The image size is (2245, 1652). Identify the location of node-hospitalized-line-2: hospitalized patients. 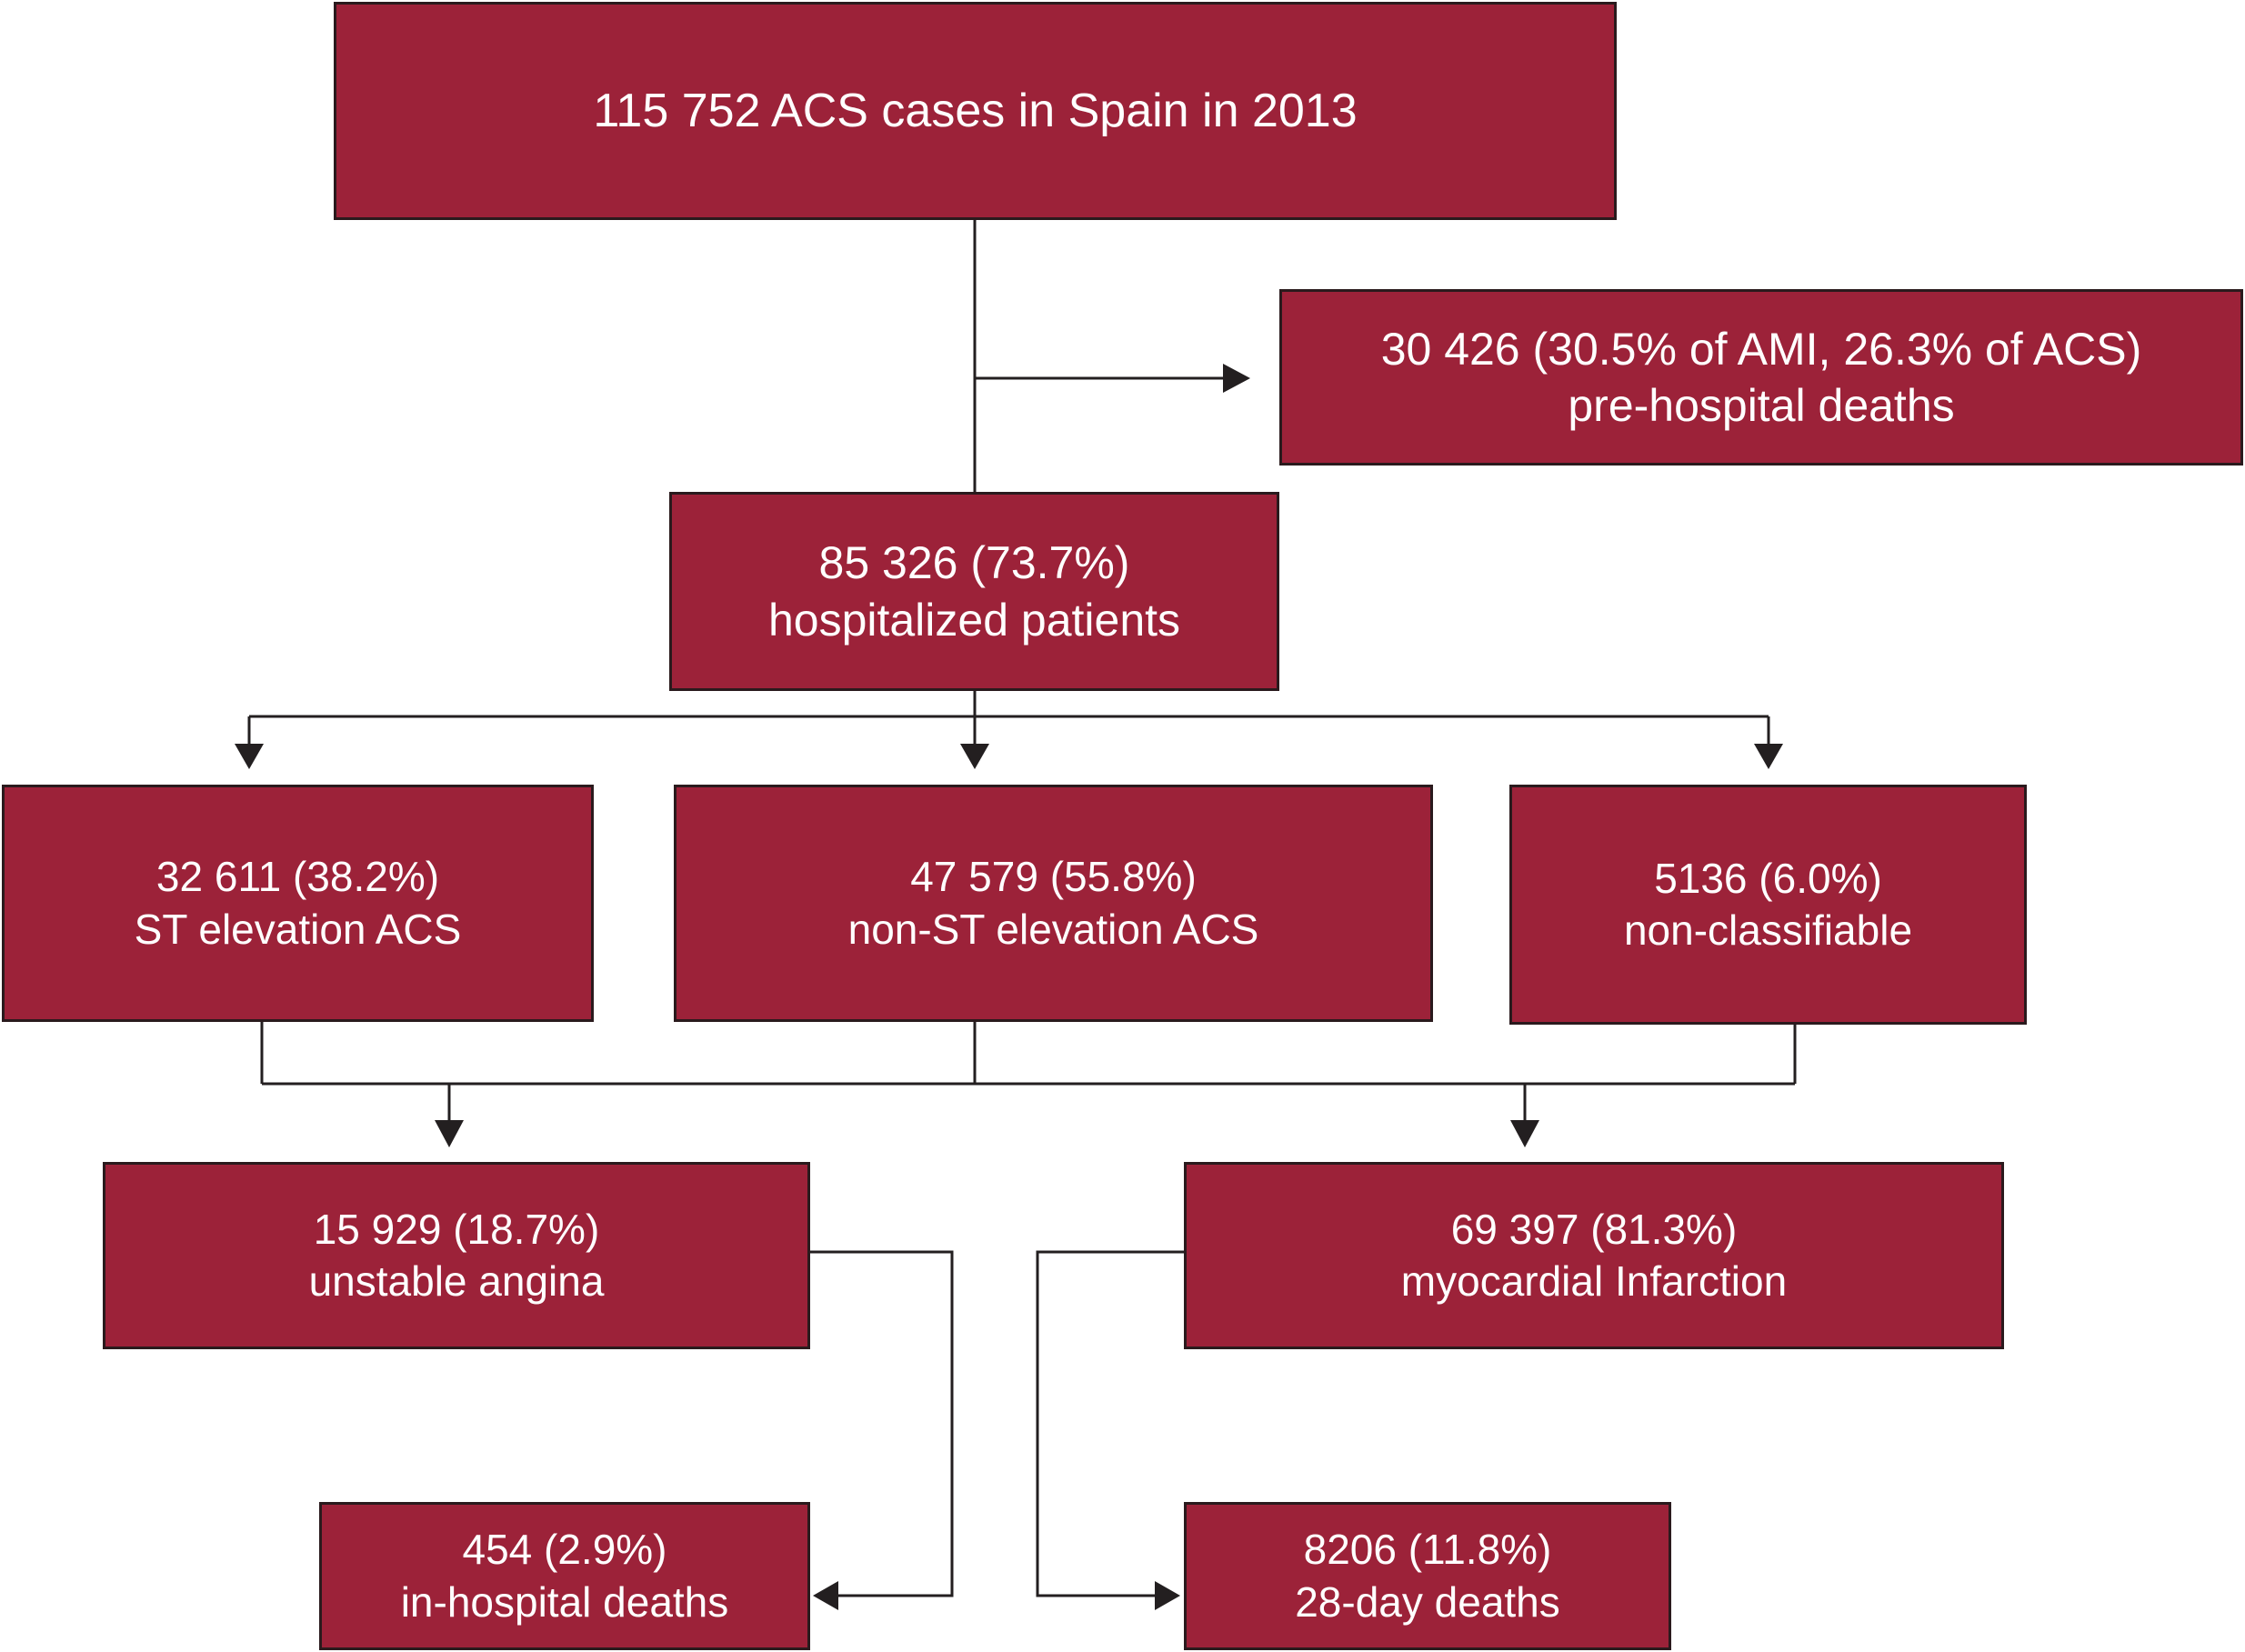
(974, 620).